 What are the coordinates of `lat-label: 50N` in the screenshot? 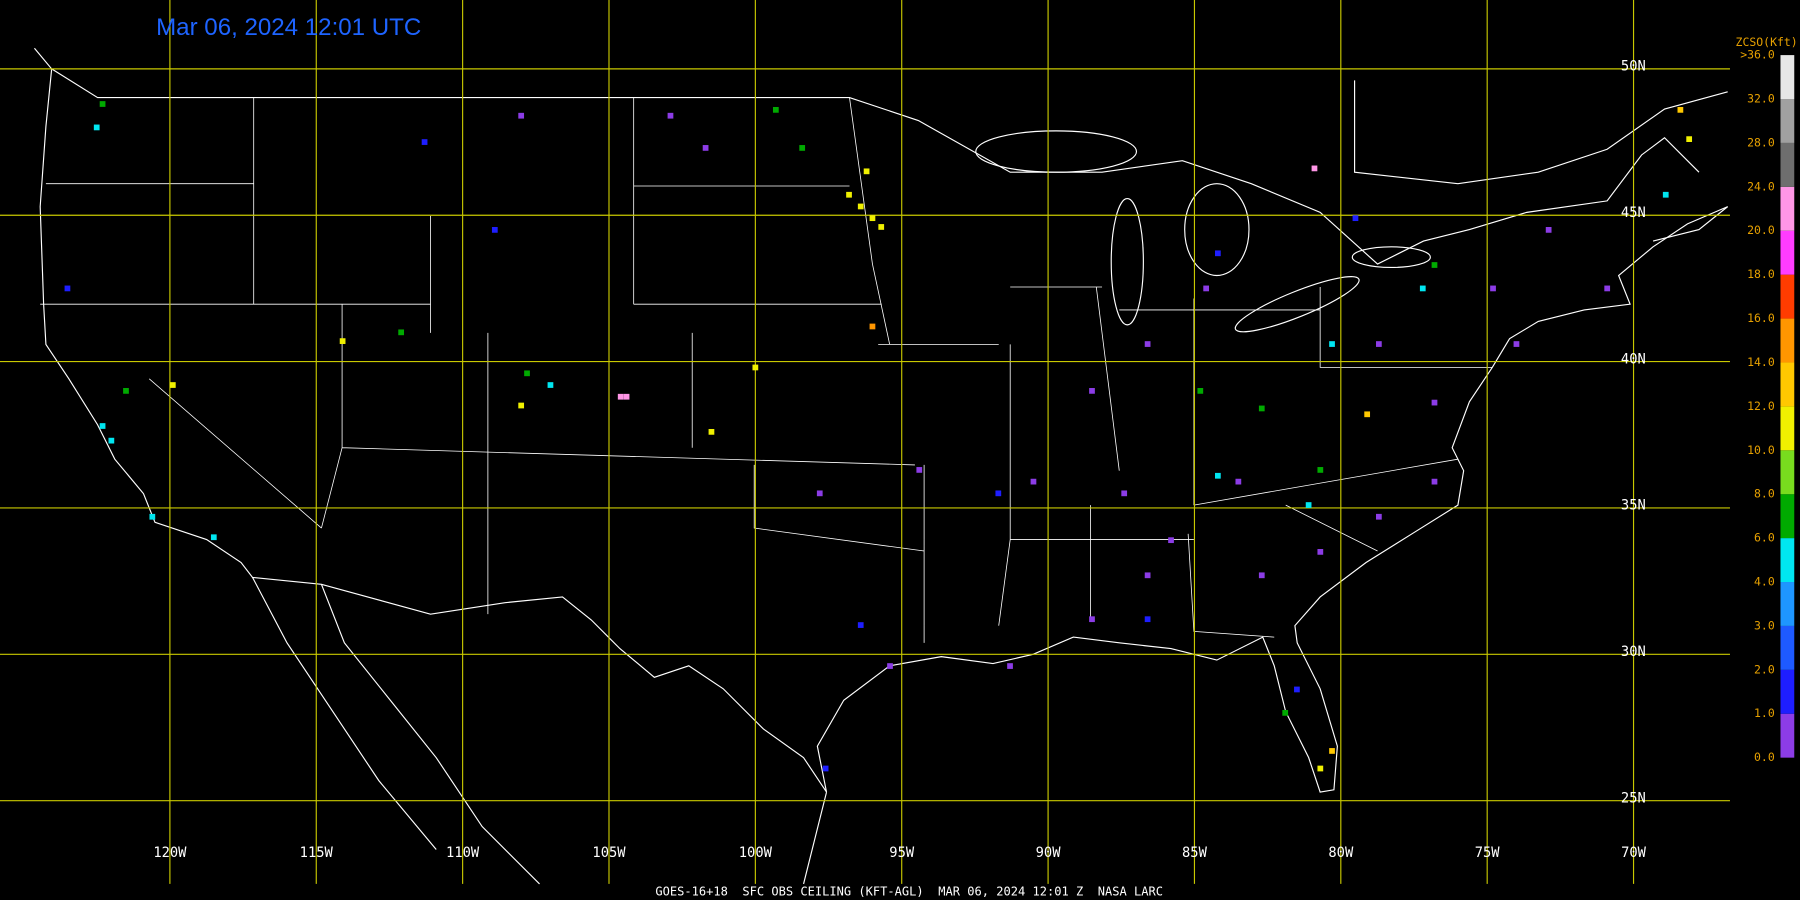 It's located at (1633, 67).